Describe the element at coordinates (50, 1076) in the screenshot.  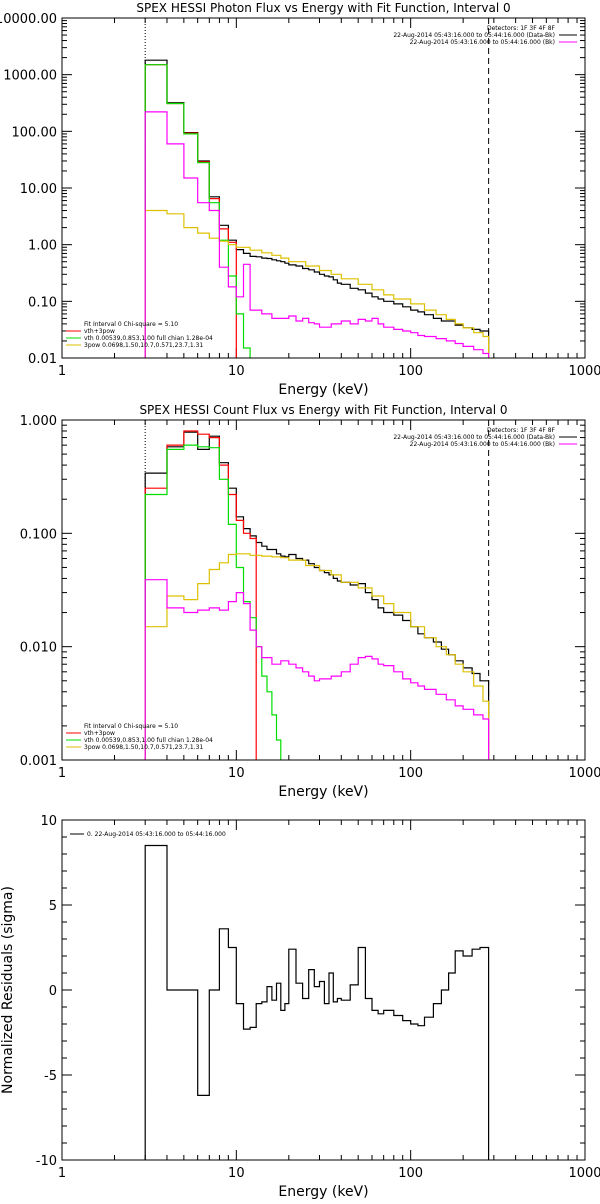
I see `y-tick-label: -5` at that location.